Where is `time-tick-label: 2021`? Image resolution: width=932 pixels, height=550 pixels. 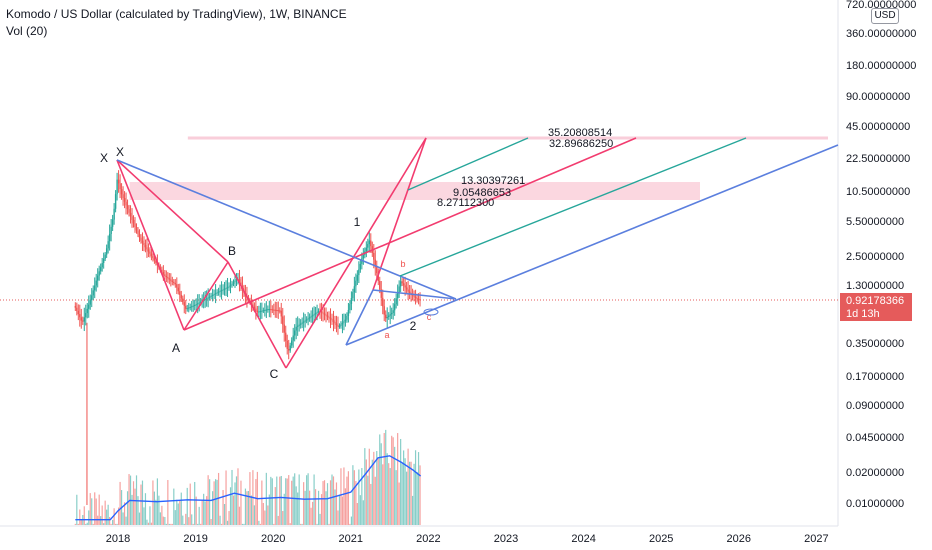
time-tick-label: 2021 is located at coordinates (351, 539).